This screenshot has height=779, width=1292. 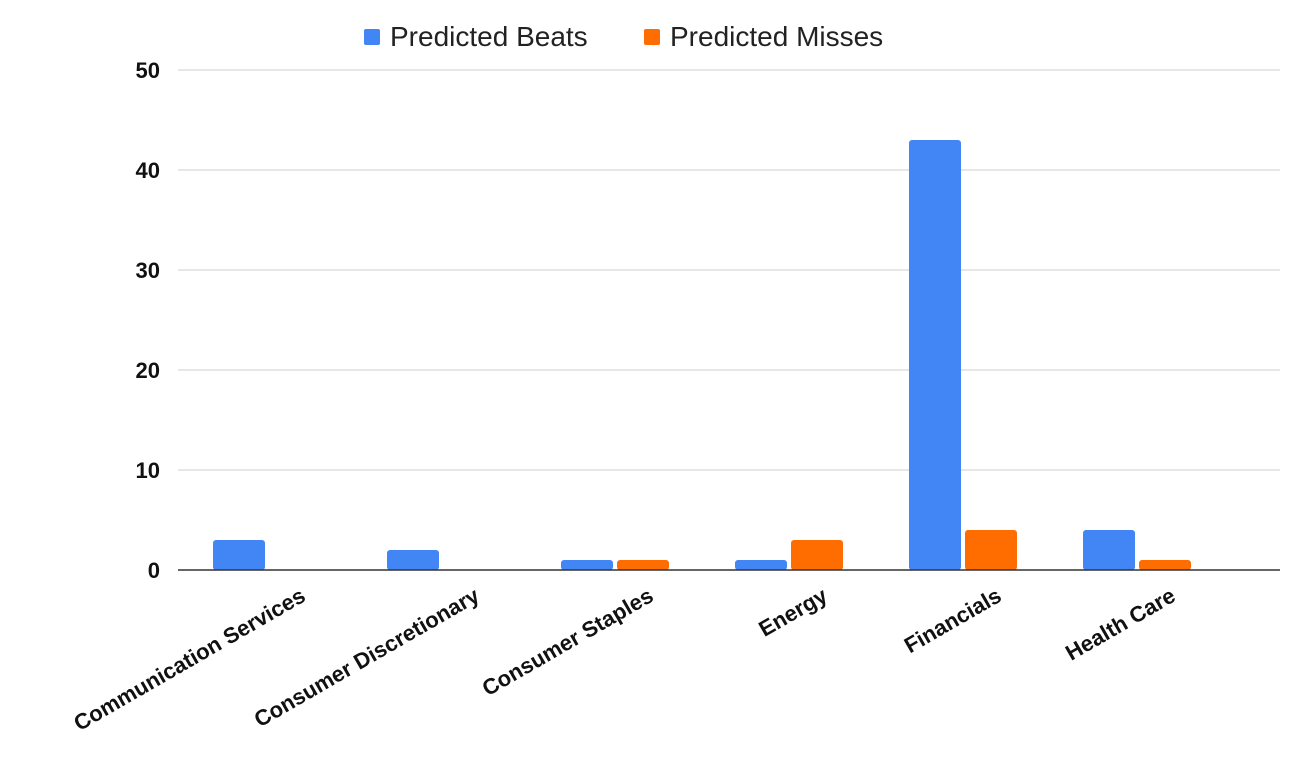 What do you see at coordinates (148, 470) in the screenshot?
I see `y-tick-label-10: 10` at bounding box center [148, 470].